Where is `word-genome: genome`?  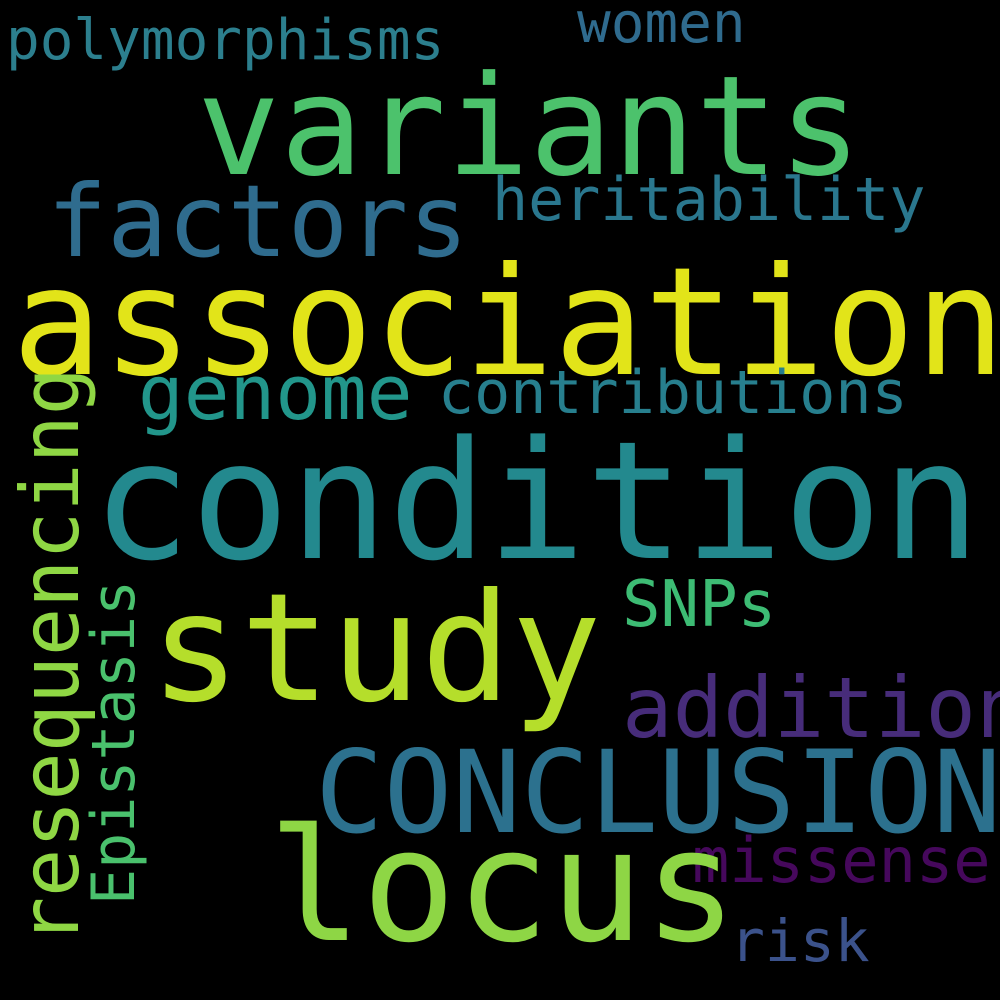
word-genome: genome is located at coordinates (275, 392).